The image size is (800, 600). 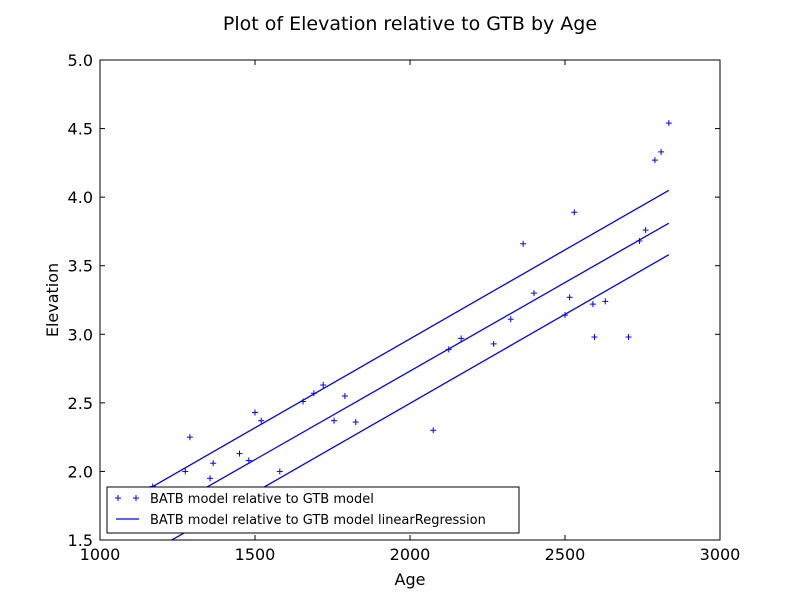 What do you see at coordinates (565, 554) in the screenshot?
I see `x-tick-label: 2500` at bounding box center [565, 554].